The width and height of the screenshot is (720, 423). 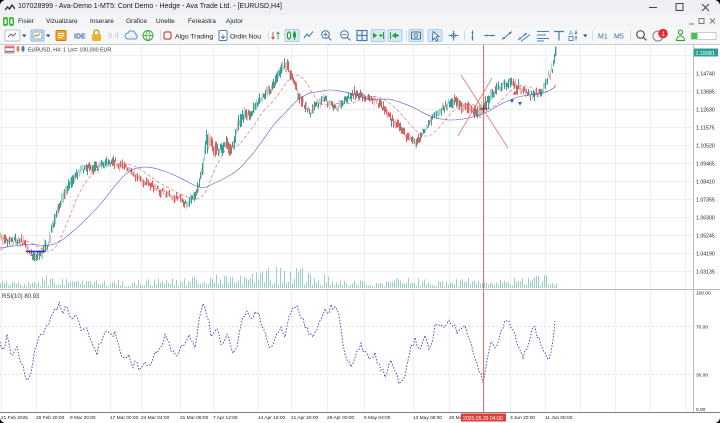 I want to click on svg-text: IDE, so click(x=80, y=37).